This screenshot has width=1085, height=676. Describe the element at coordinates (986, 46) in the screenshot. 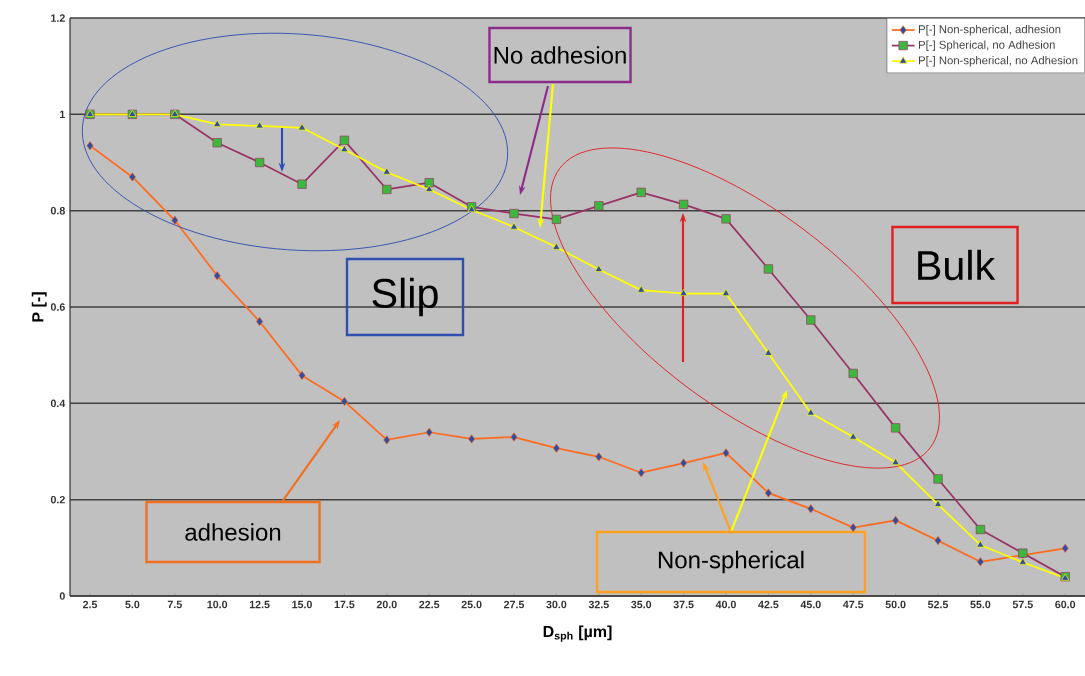

I see `legend-label: P[-] Spherical, no Adhesion` at that location.